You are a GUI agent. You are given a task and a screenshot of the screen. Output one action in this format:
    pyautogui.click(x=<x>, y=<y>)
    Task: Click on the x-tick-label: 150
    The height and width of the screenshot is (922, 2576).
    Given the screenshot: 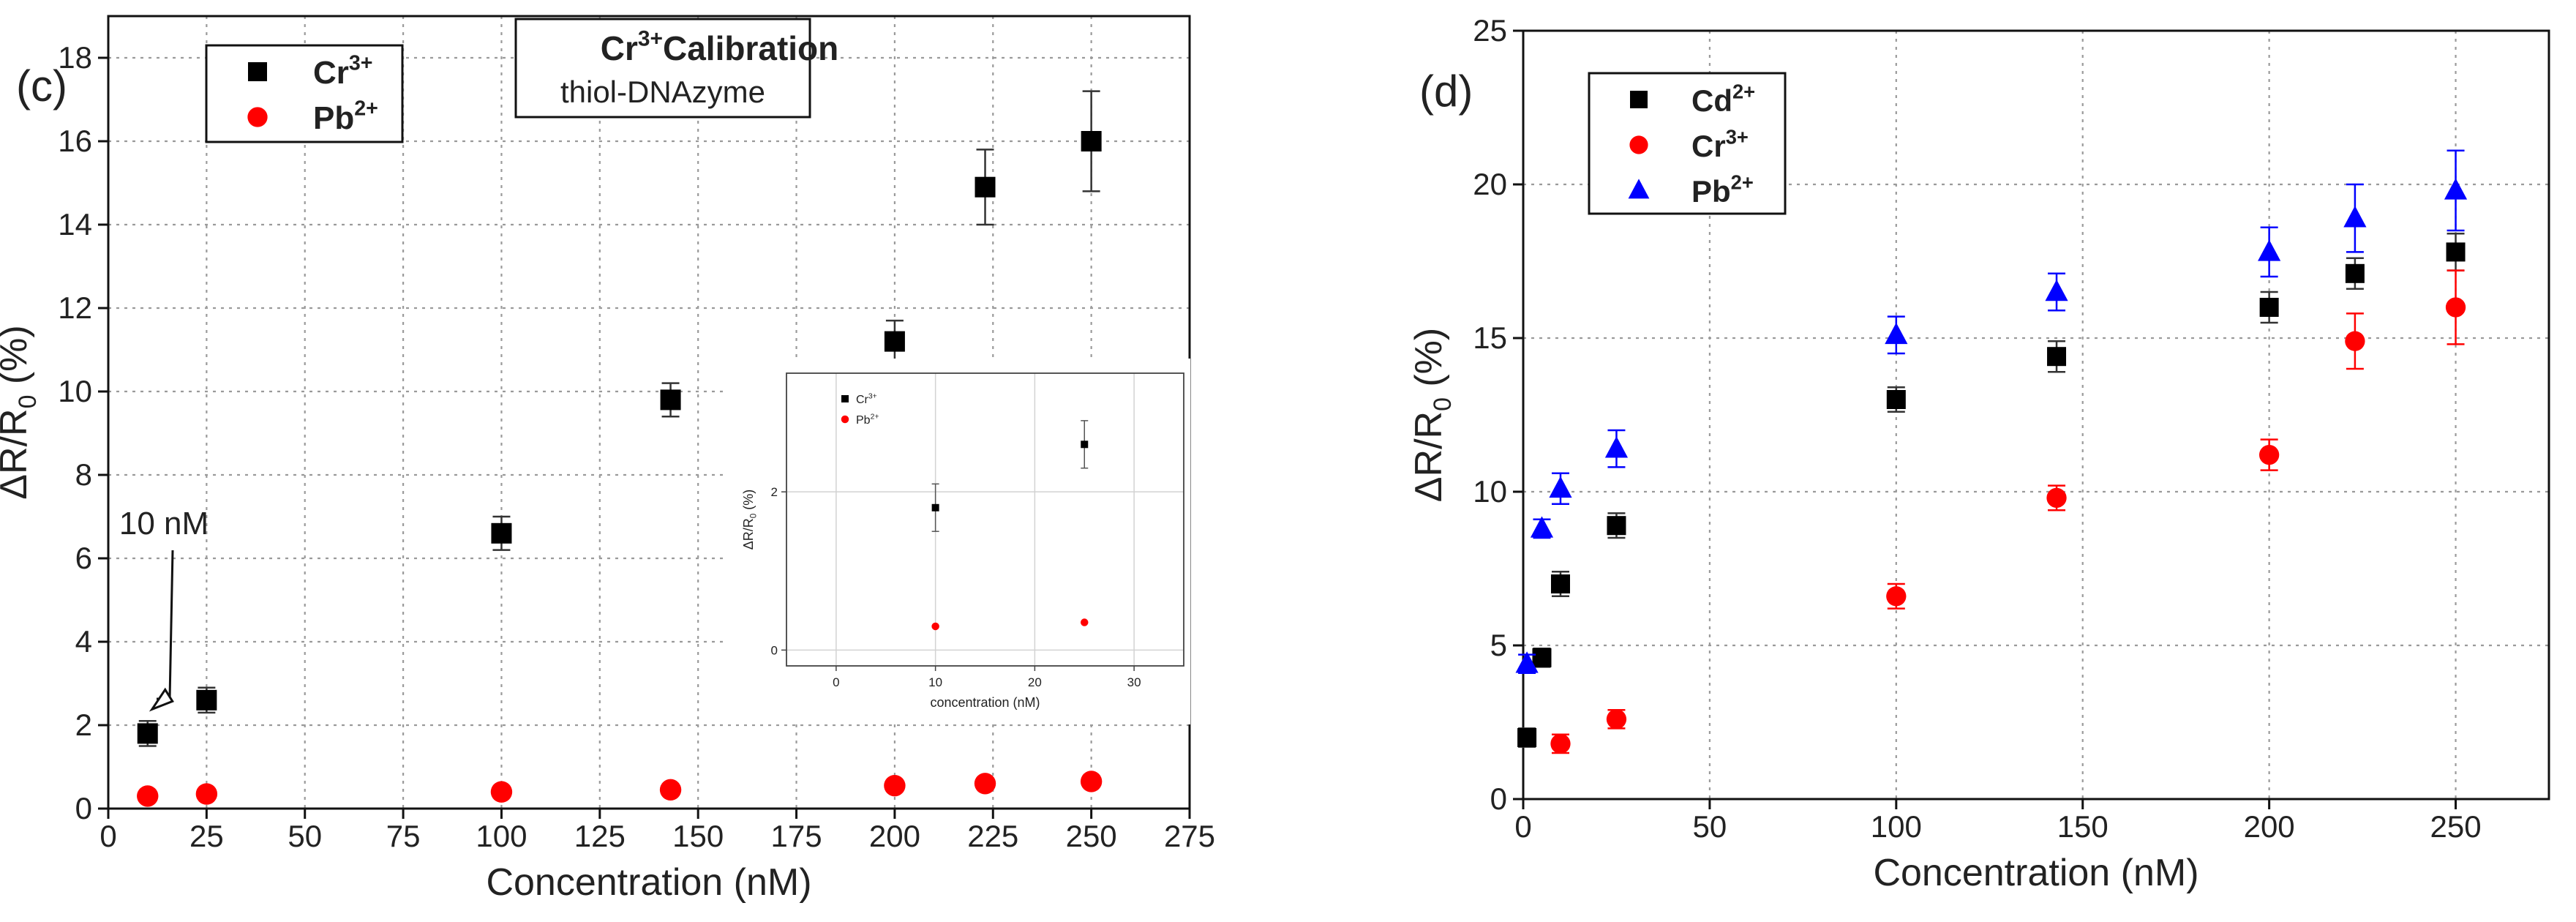 What is the action you would take?
    pyautogui.click(x=698, y=836)
    